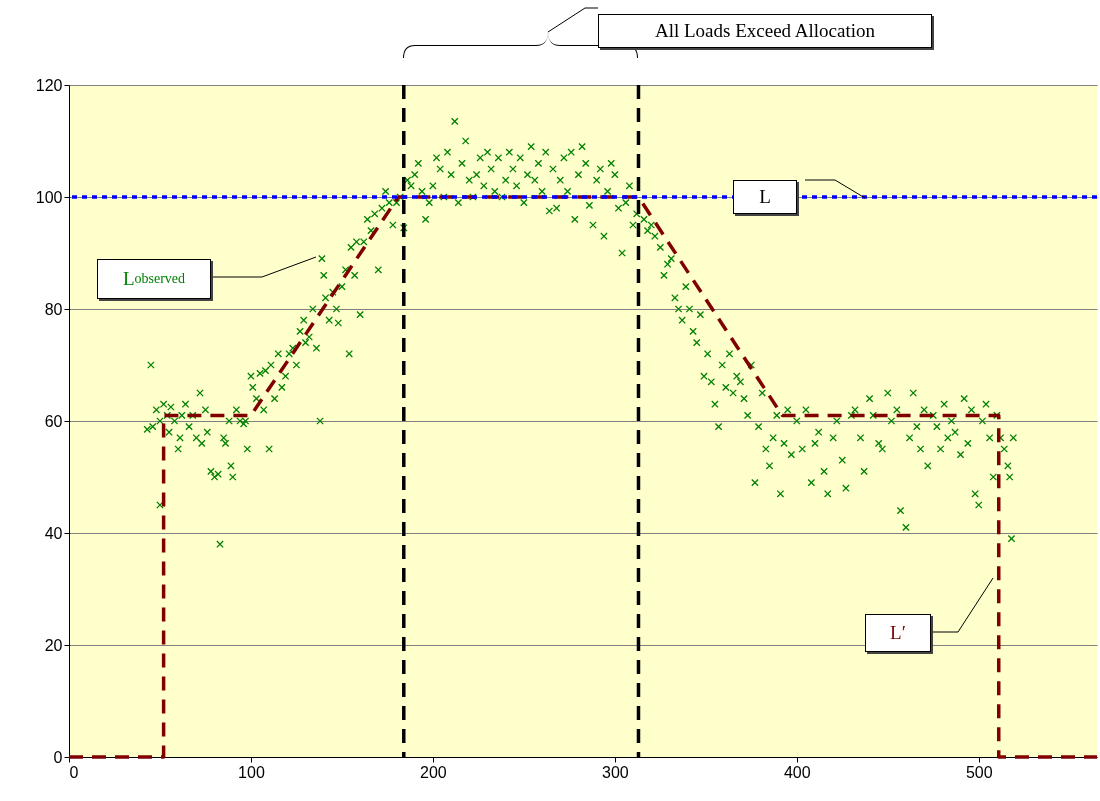  Describe the element at coordinates (979, 772) in the screenshot. I see `x-tick-label: 500` at that location.